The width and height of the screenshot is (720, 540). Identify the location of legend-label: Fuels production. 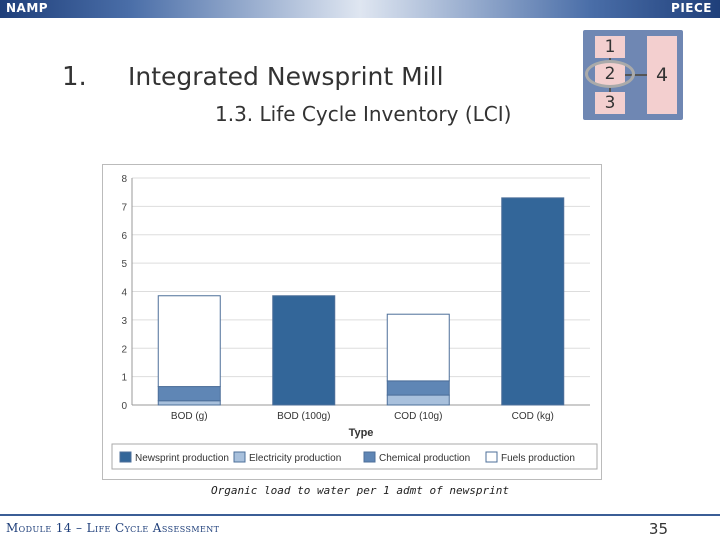
(538, 458).